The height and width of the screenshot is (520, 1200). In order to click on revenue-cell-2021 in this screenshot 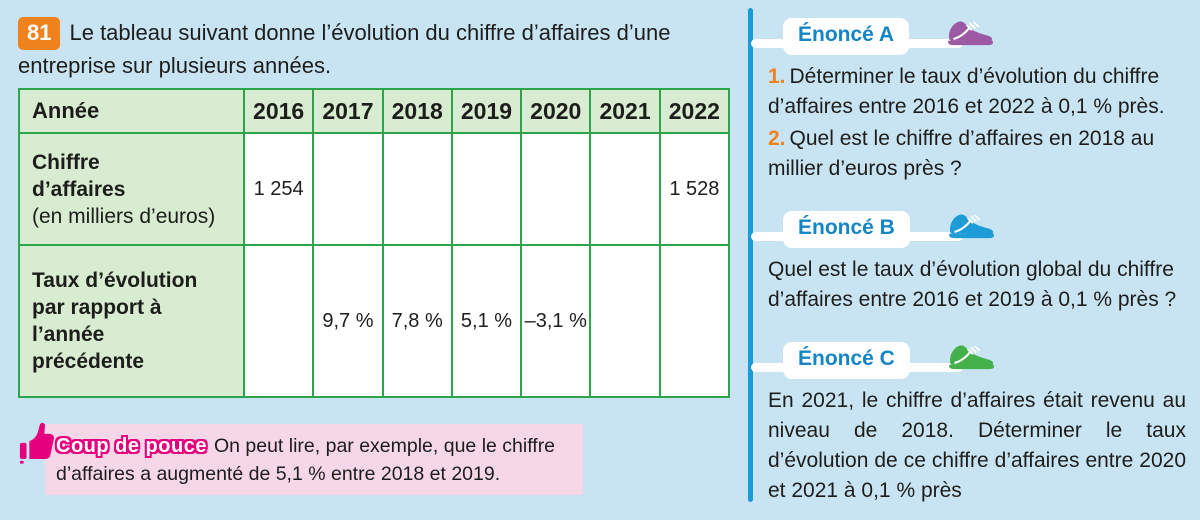, I will do `click(625, 189)`.